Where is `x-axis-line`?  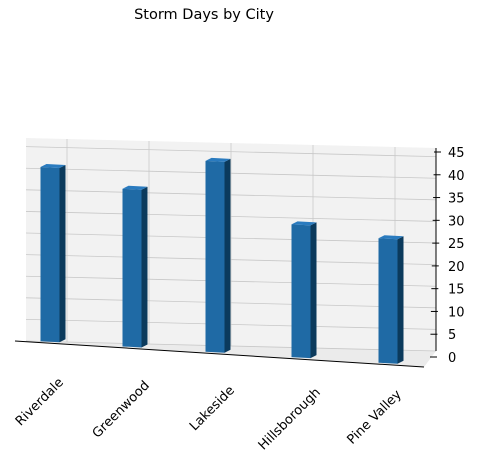
x-axis-line is located at coordinates (219, 354).